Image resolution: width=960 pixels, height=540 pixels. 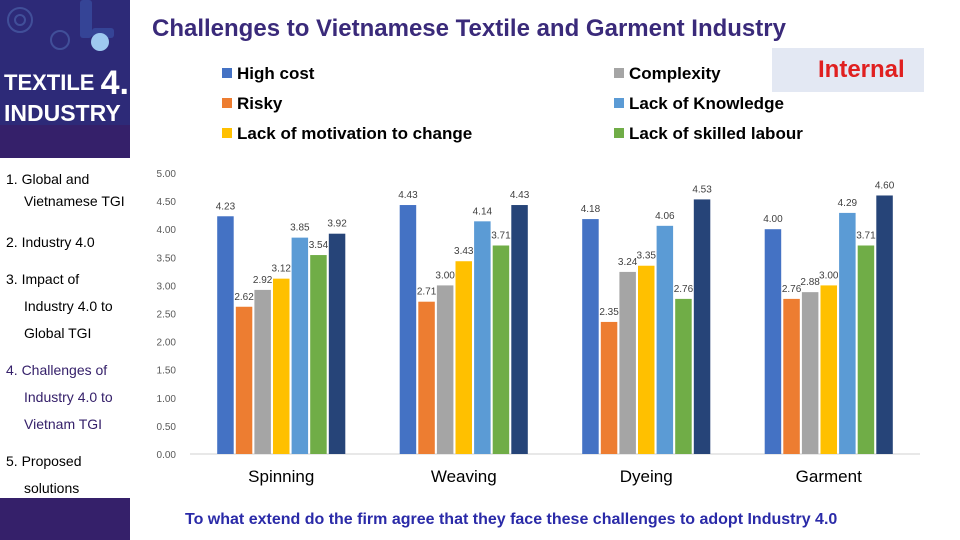 I want to click on data-label: 3.54, so click(x=319, y=245).